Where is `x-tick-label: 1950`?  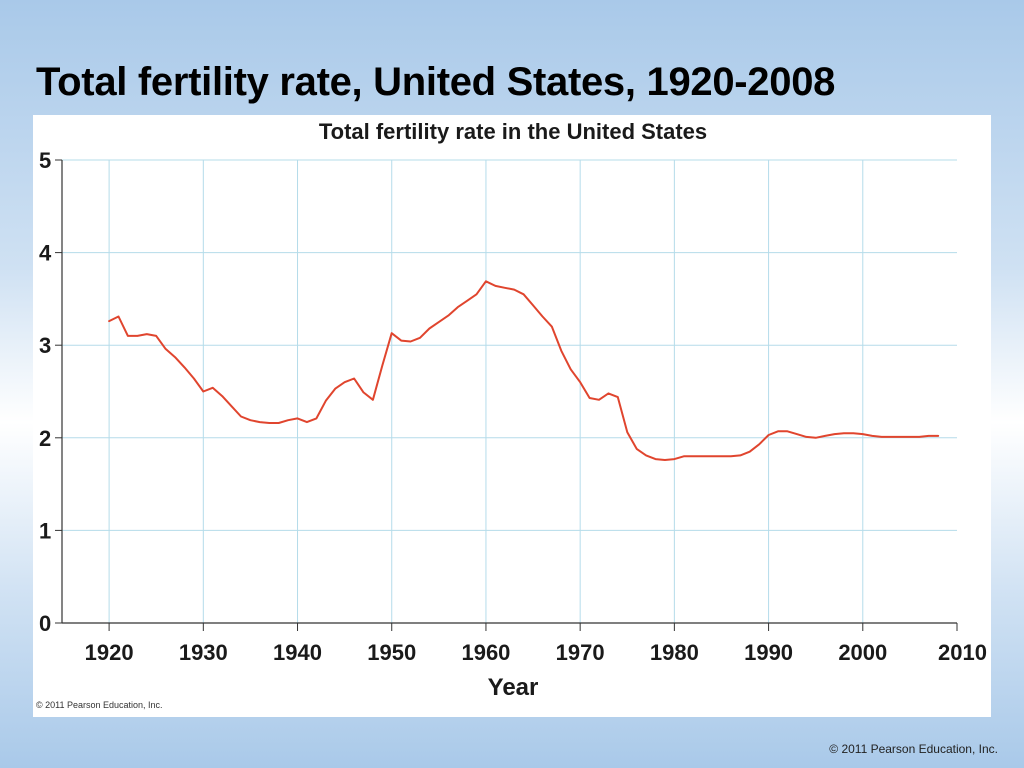
x-tick-label: 1950 is located at coordinates (391, 652).